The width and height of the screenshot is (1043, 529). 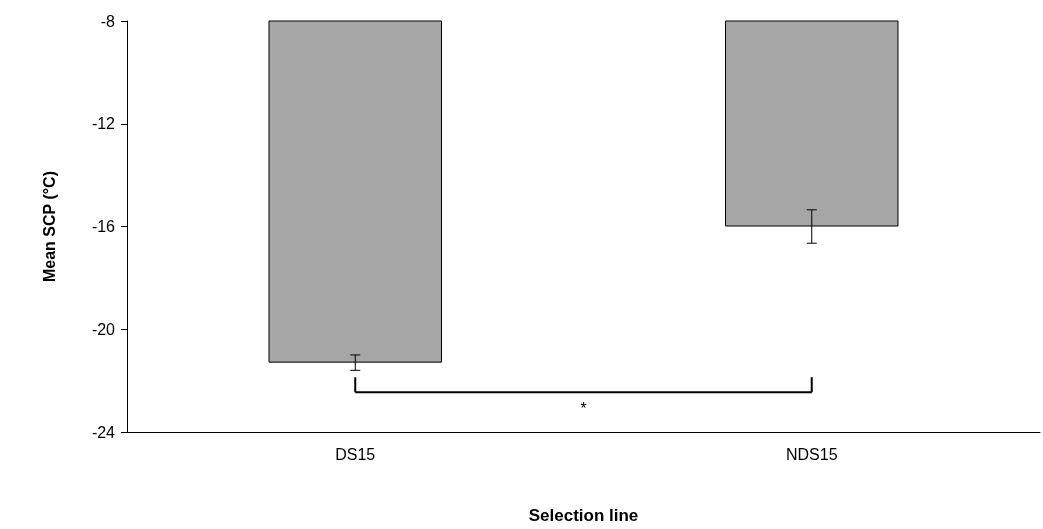 What do you see at coordinates (49, 226) in the screenshot?
I see `y-axis-title: Mean SCP (°C)` at bounding box center [49, 226].